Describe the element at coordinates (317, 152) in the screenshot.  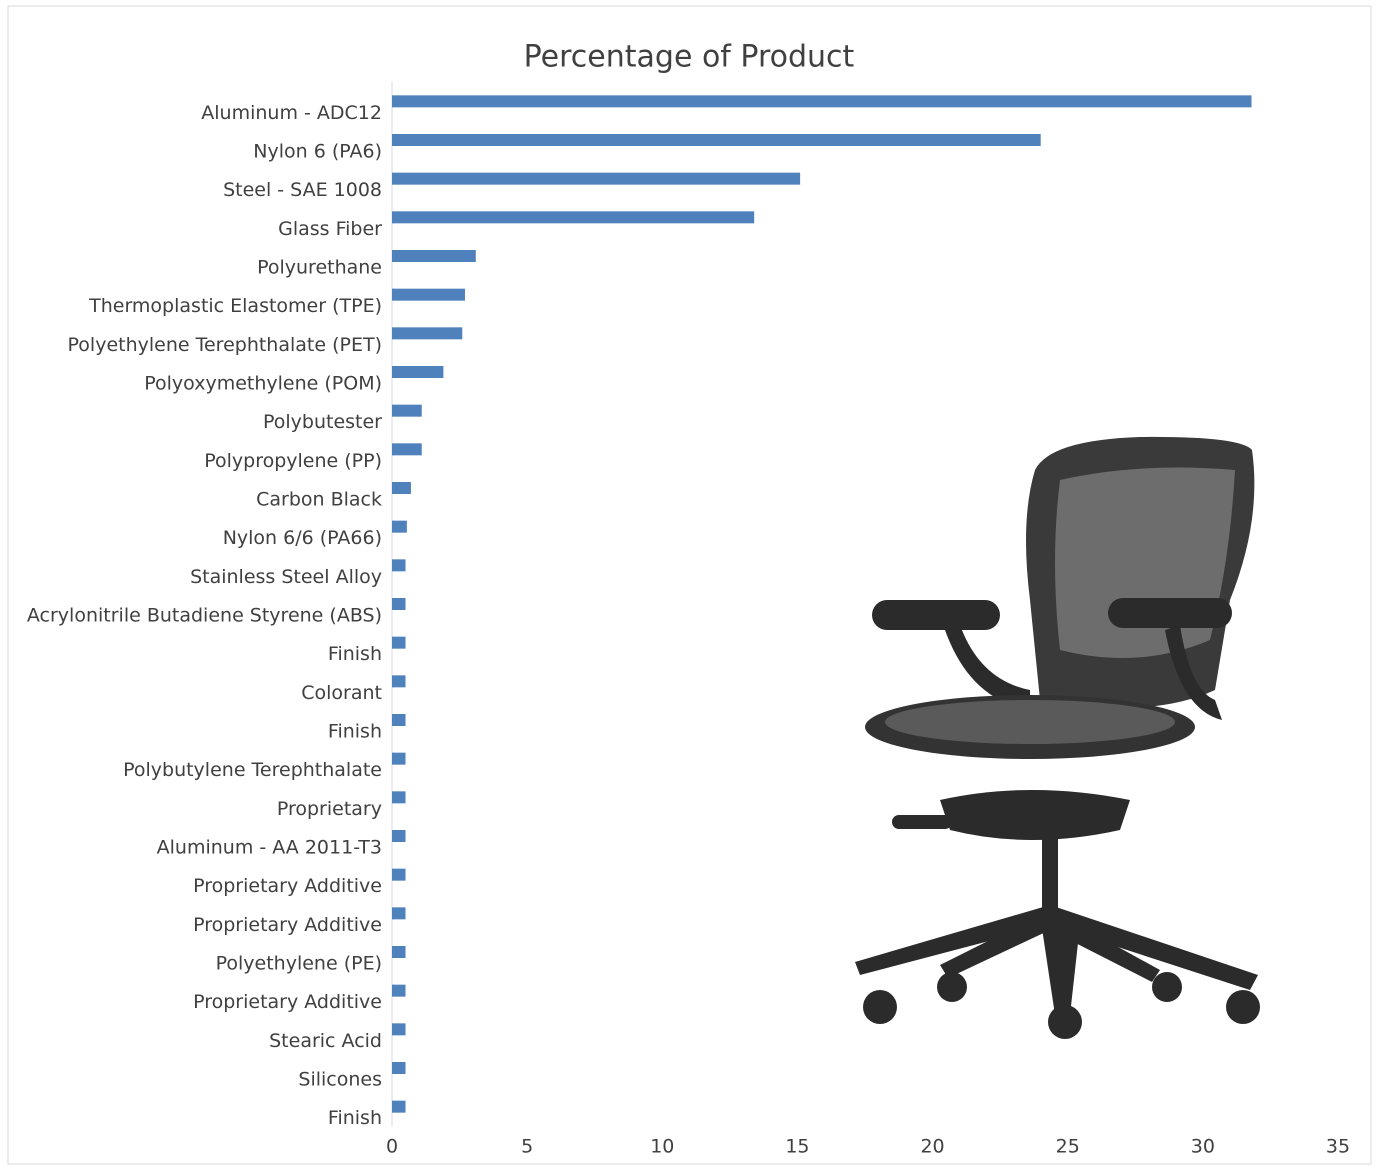
I see `y-tick-label: Nylon 6 (PA6)` at that location.